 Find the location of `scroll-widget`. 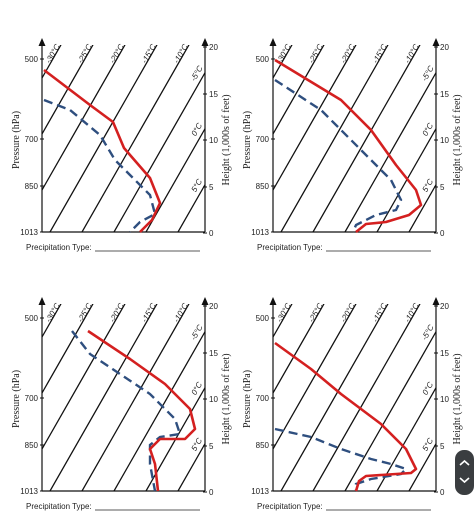

scroll-widget is located at coordinates (464, 472).